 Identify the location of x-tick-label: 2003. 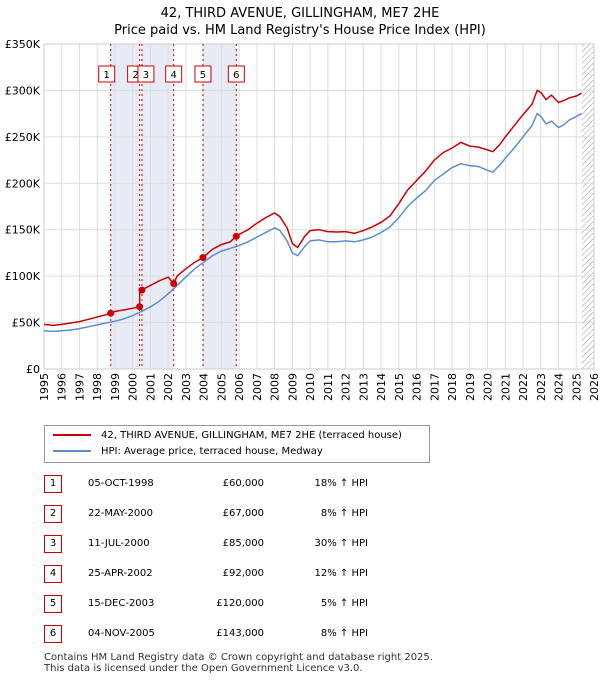
(186, 387).